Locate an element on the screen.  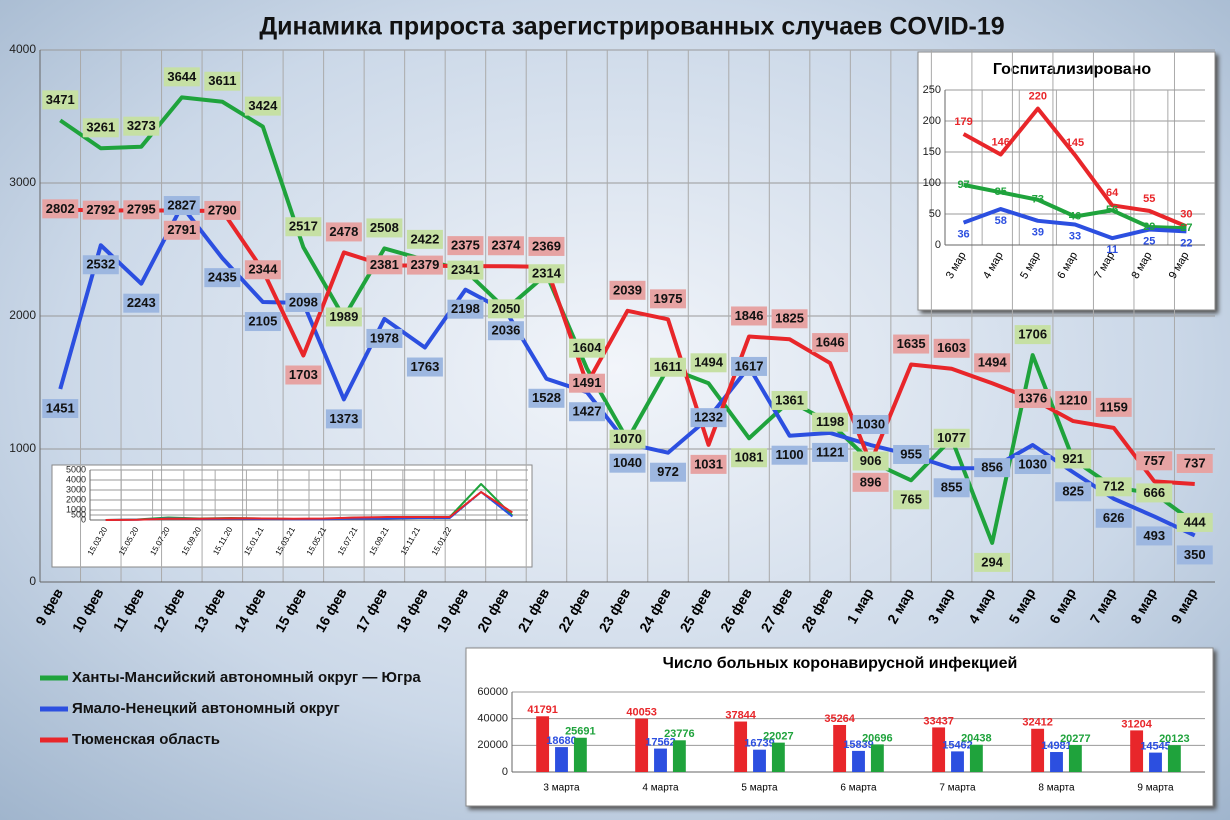
data-label: 2422 is located at coordinates (424, 238).